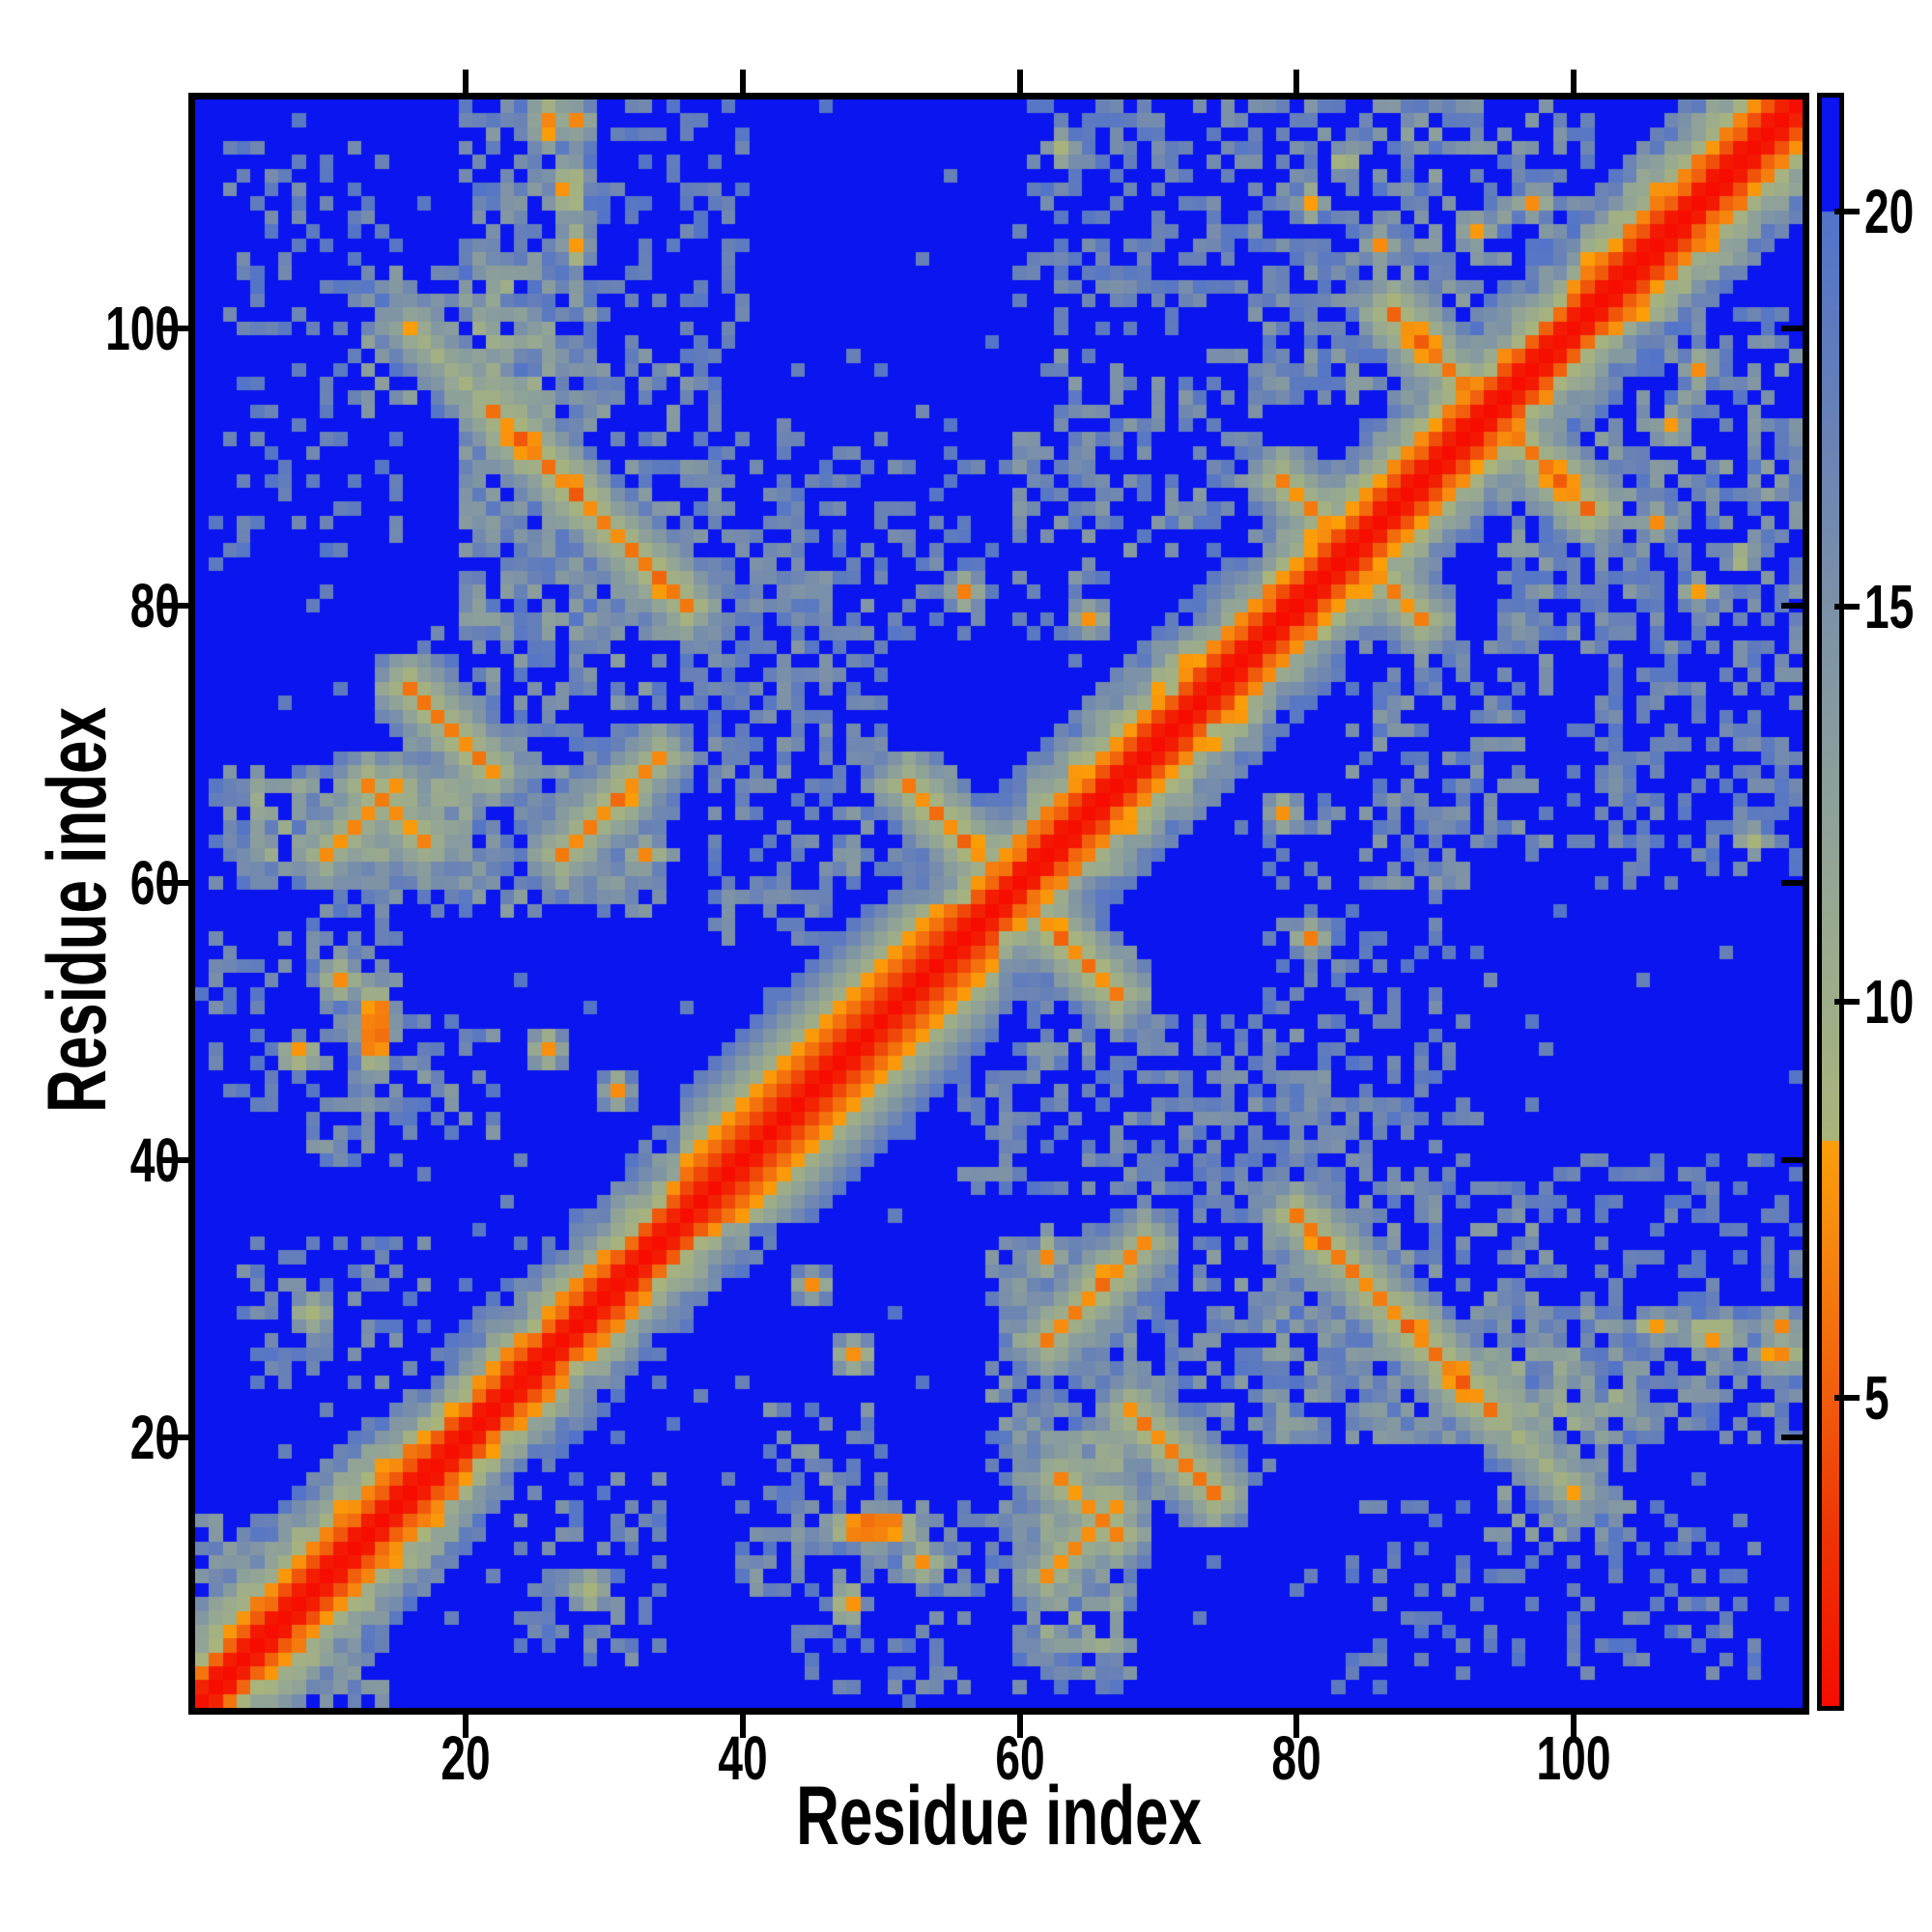 The width and height of the screenshot is (1932, 1932). I want to click on colorbar-tick-label: 10, so click(1889, 1002).